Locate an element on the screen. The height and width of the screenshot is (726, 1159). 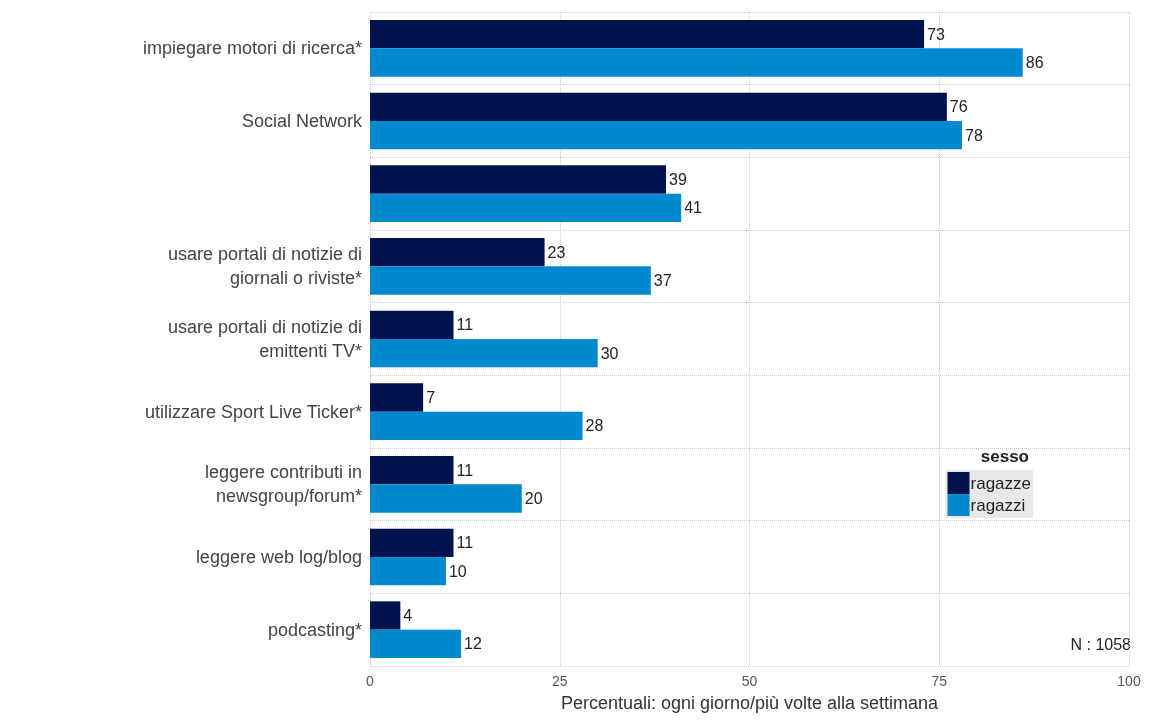
y-tick-label: impiegare motori di ricerca* is located at coordinates (252, 48).